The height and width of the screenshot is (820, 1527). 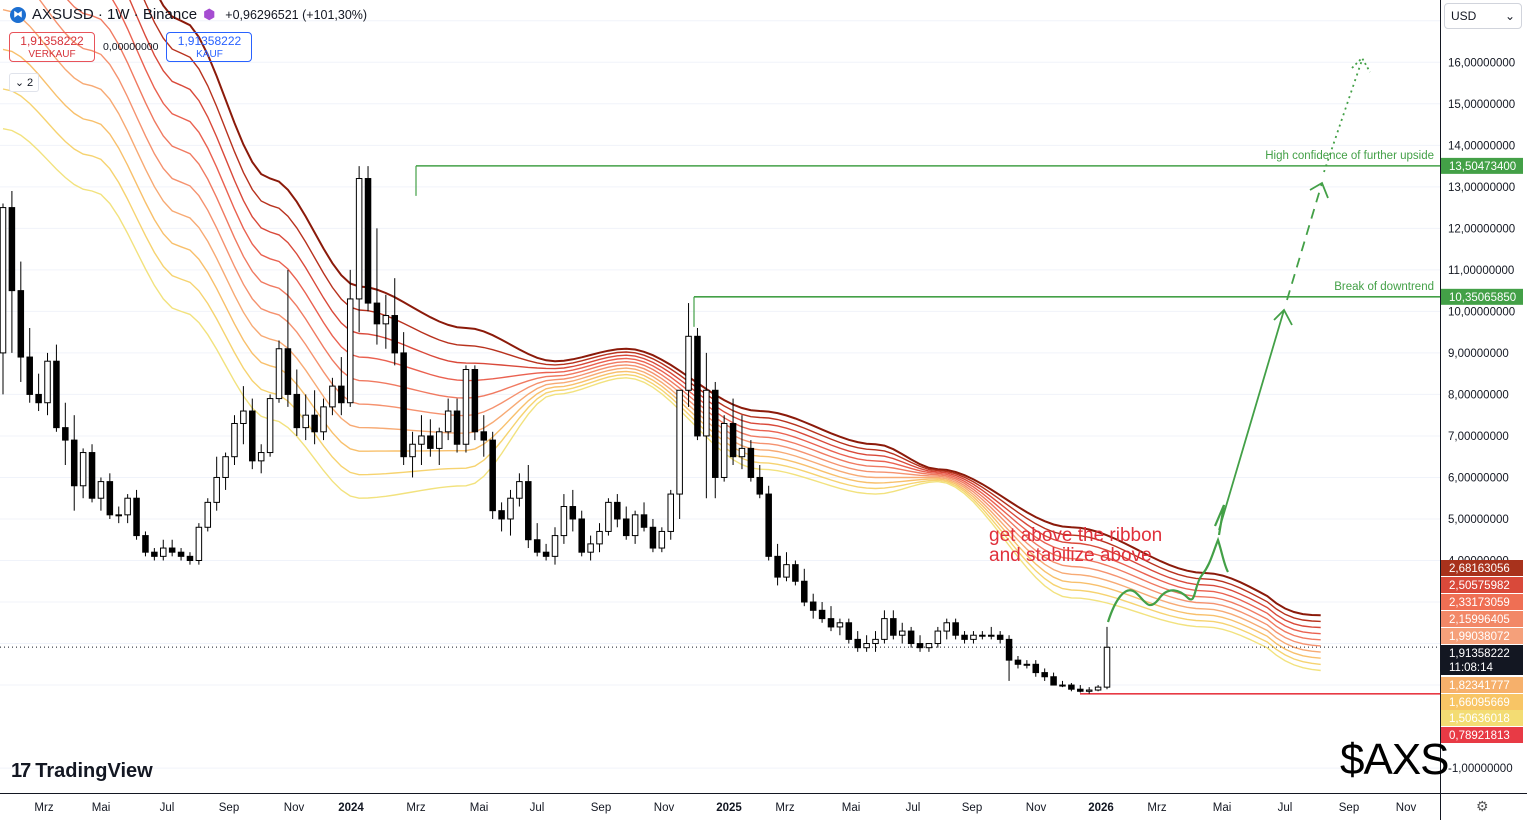 What do you see at coordinates (1478, 354) in the screenshot?
I see `price-axis-tick: 9,00000000` at bounding box center [1478, 354].